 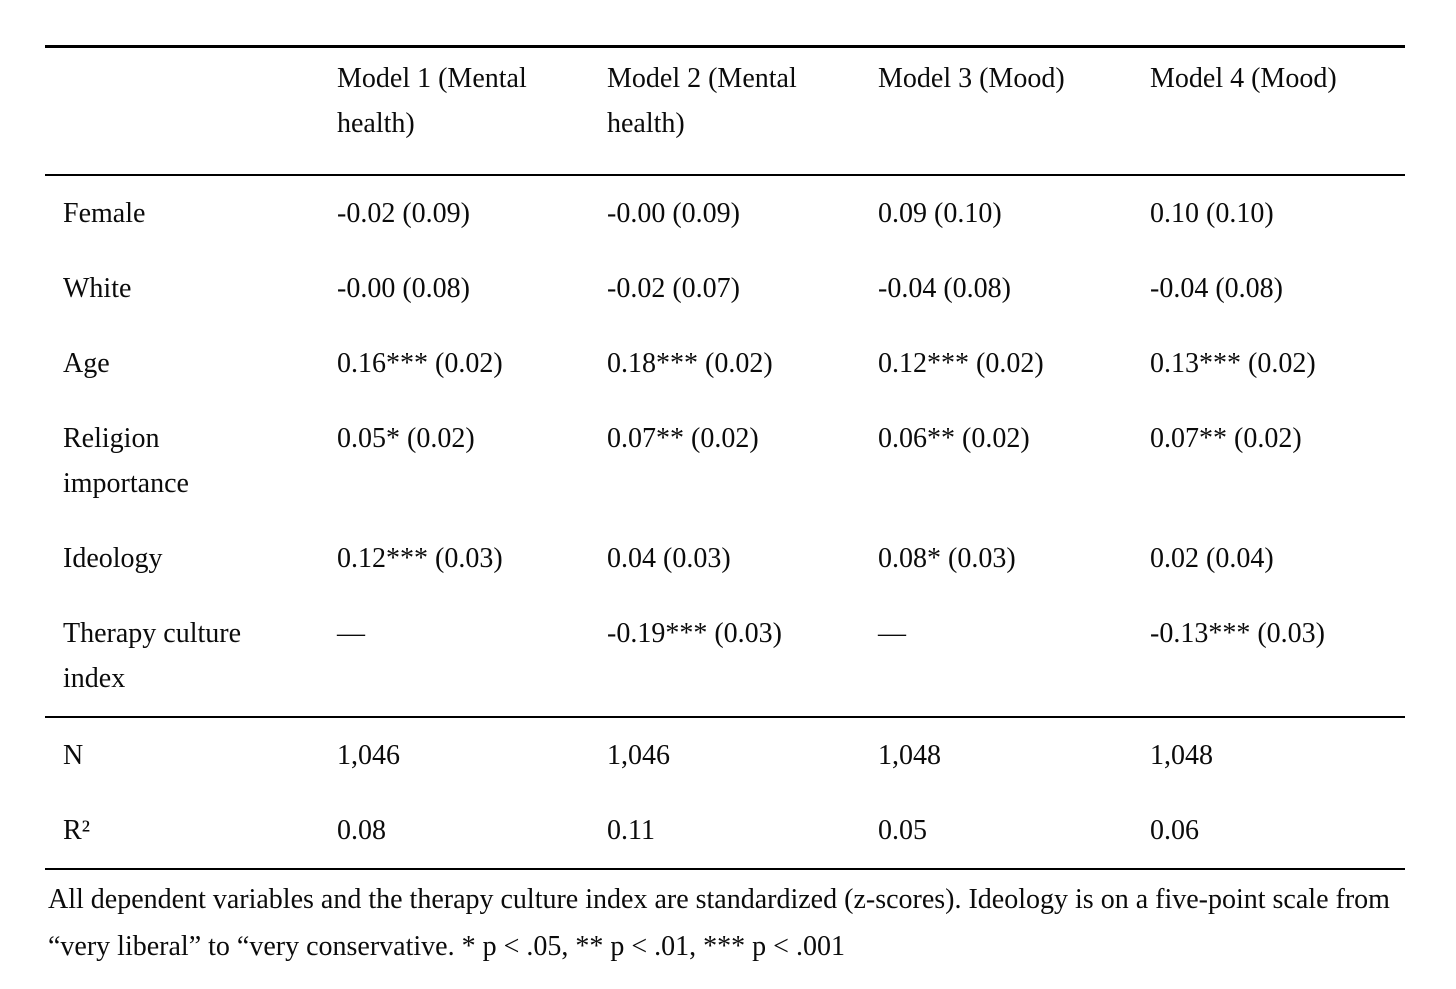 I want to click on cell: 0.05, so click(x=902, y=830).